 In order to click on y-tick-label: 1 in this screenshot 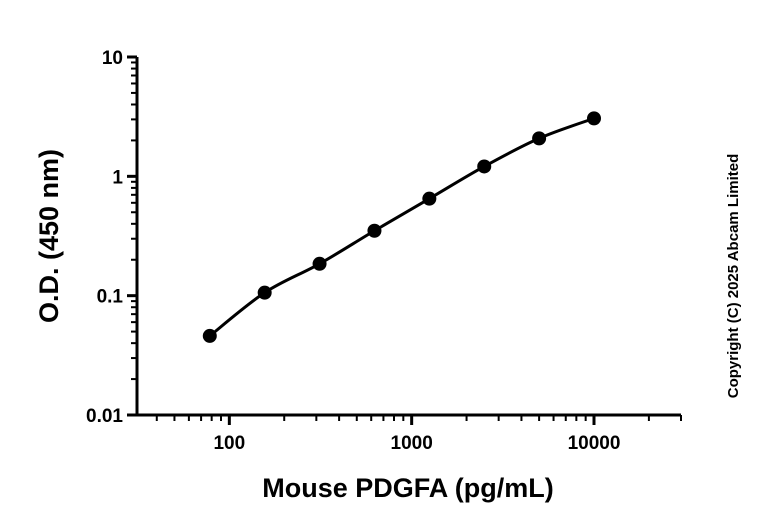, I will do `click(117, 177)`.